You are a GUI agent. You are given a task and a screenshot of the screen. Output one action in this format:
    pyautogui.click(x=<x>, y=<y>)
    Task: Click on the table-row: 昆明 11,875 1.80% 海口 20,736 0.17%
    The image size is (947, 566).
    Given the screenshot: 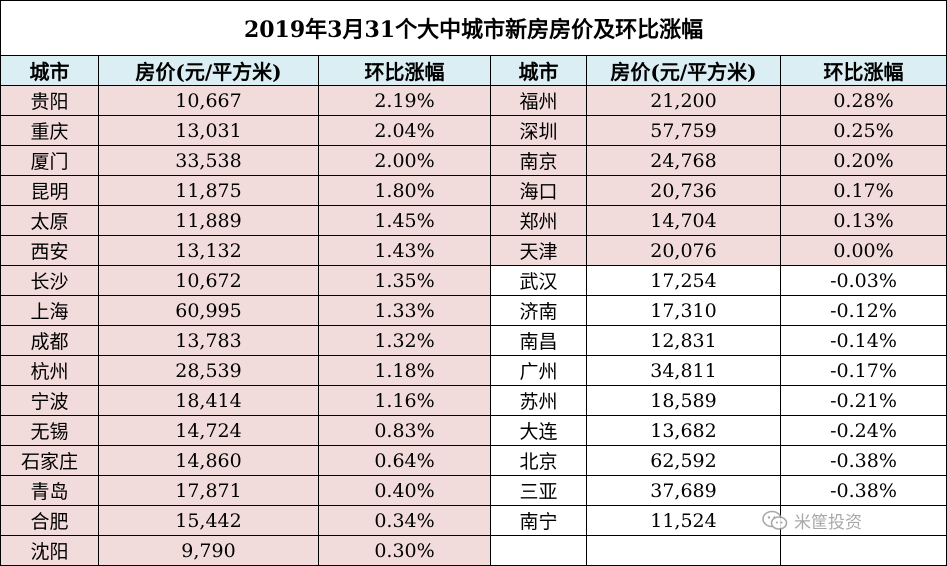 What is the action you would take?
    pyautogui.click(x=473, y=190)
    